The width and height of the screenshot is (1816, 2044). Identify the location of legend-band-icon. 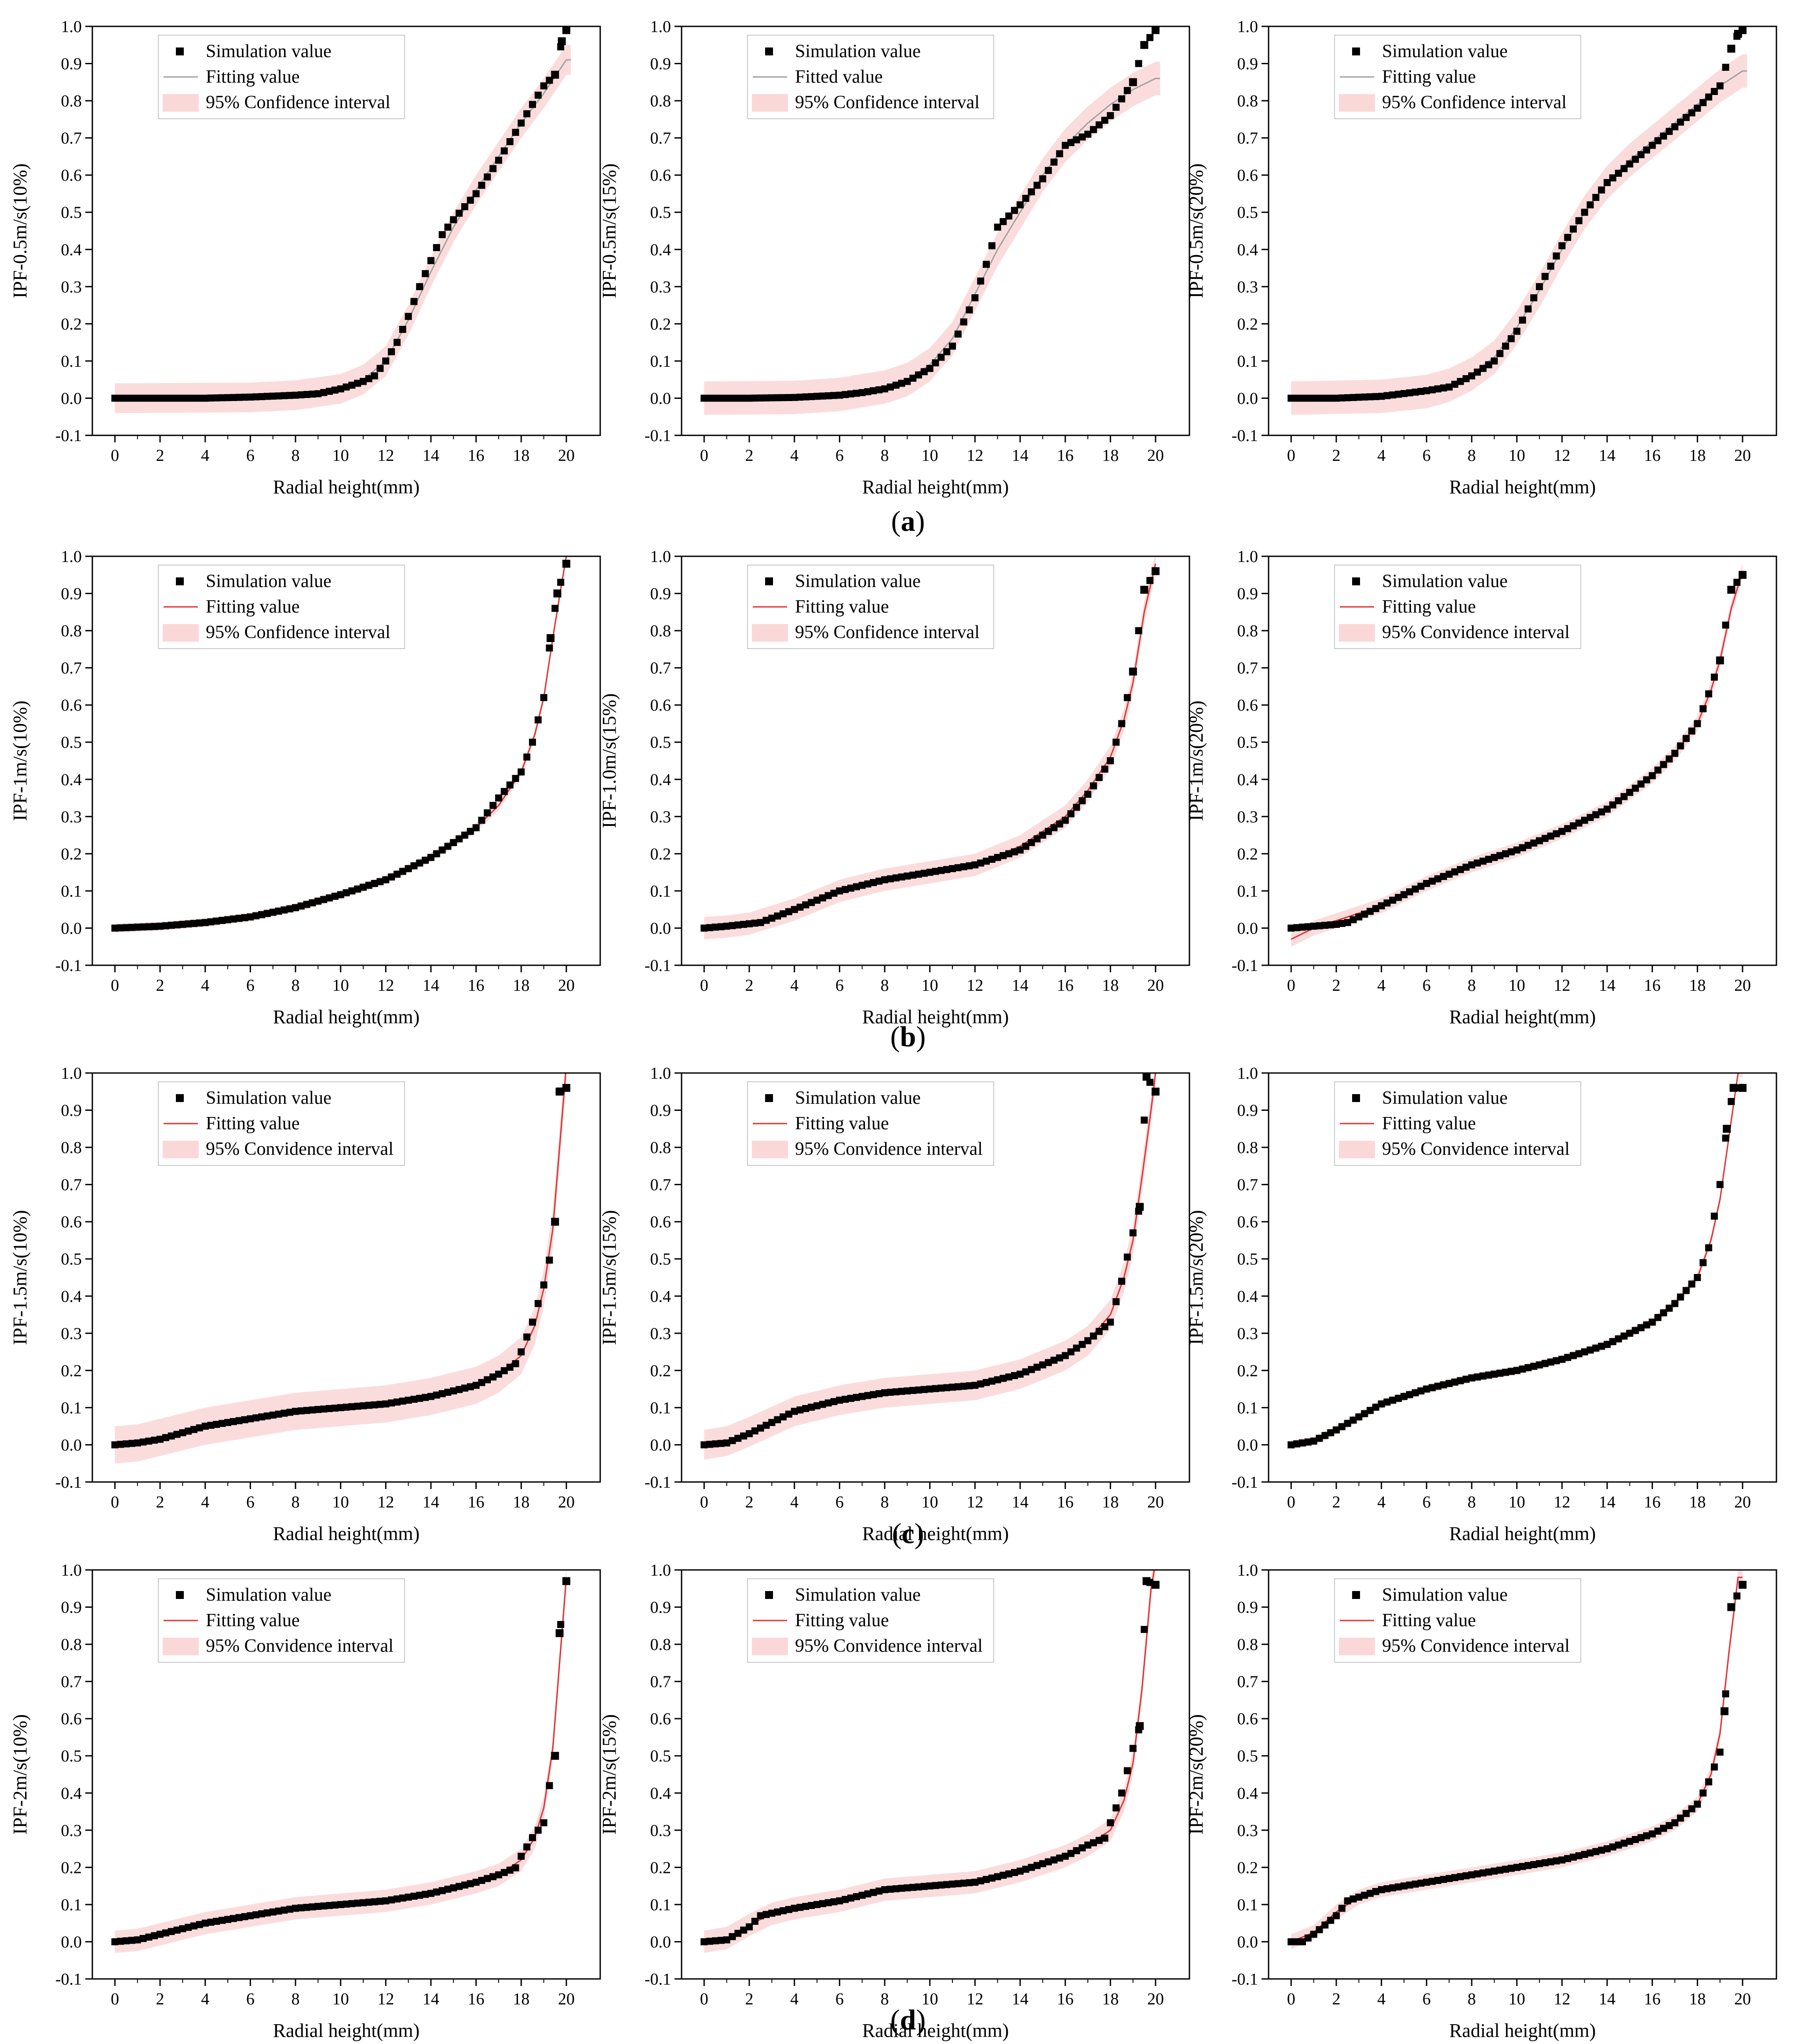
(181, 1149).